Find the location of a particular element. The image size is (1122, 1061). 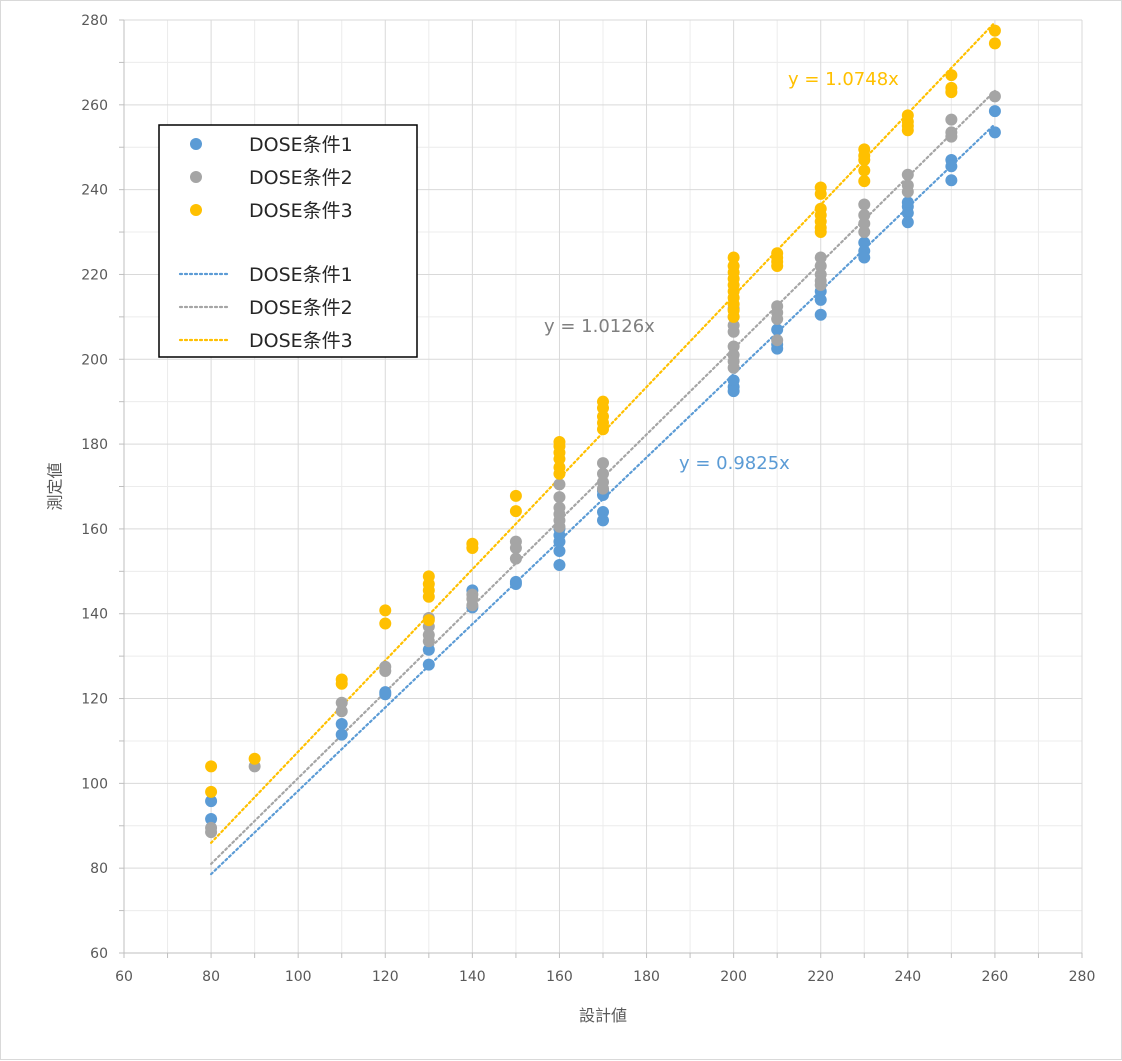

x-tick-label: 280 is located at coordinates (1082, 977).